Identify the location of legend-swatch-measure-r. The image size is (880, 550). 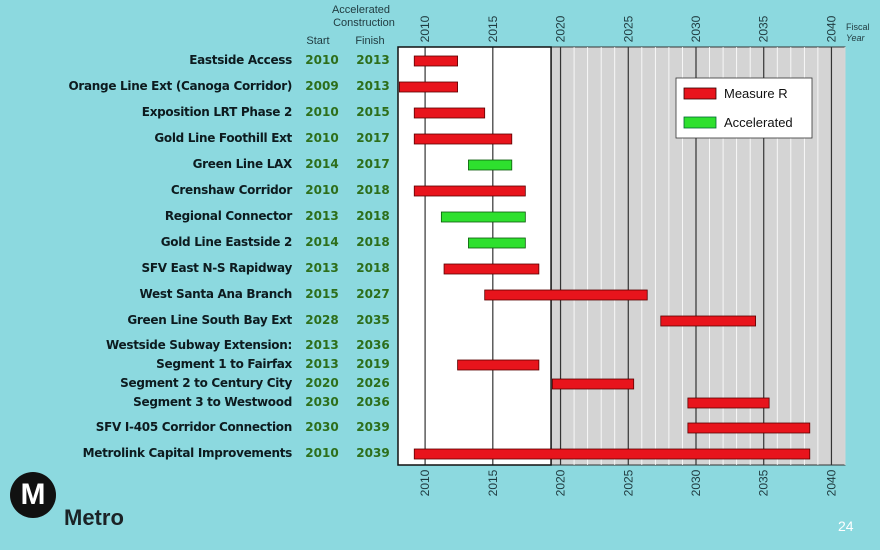
(700, 93).